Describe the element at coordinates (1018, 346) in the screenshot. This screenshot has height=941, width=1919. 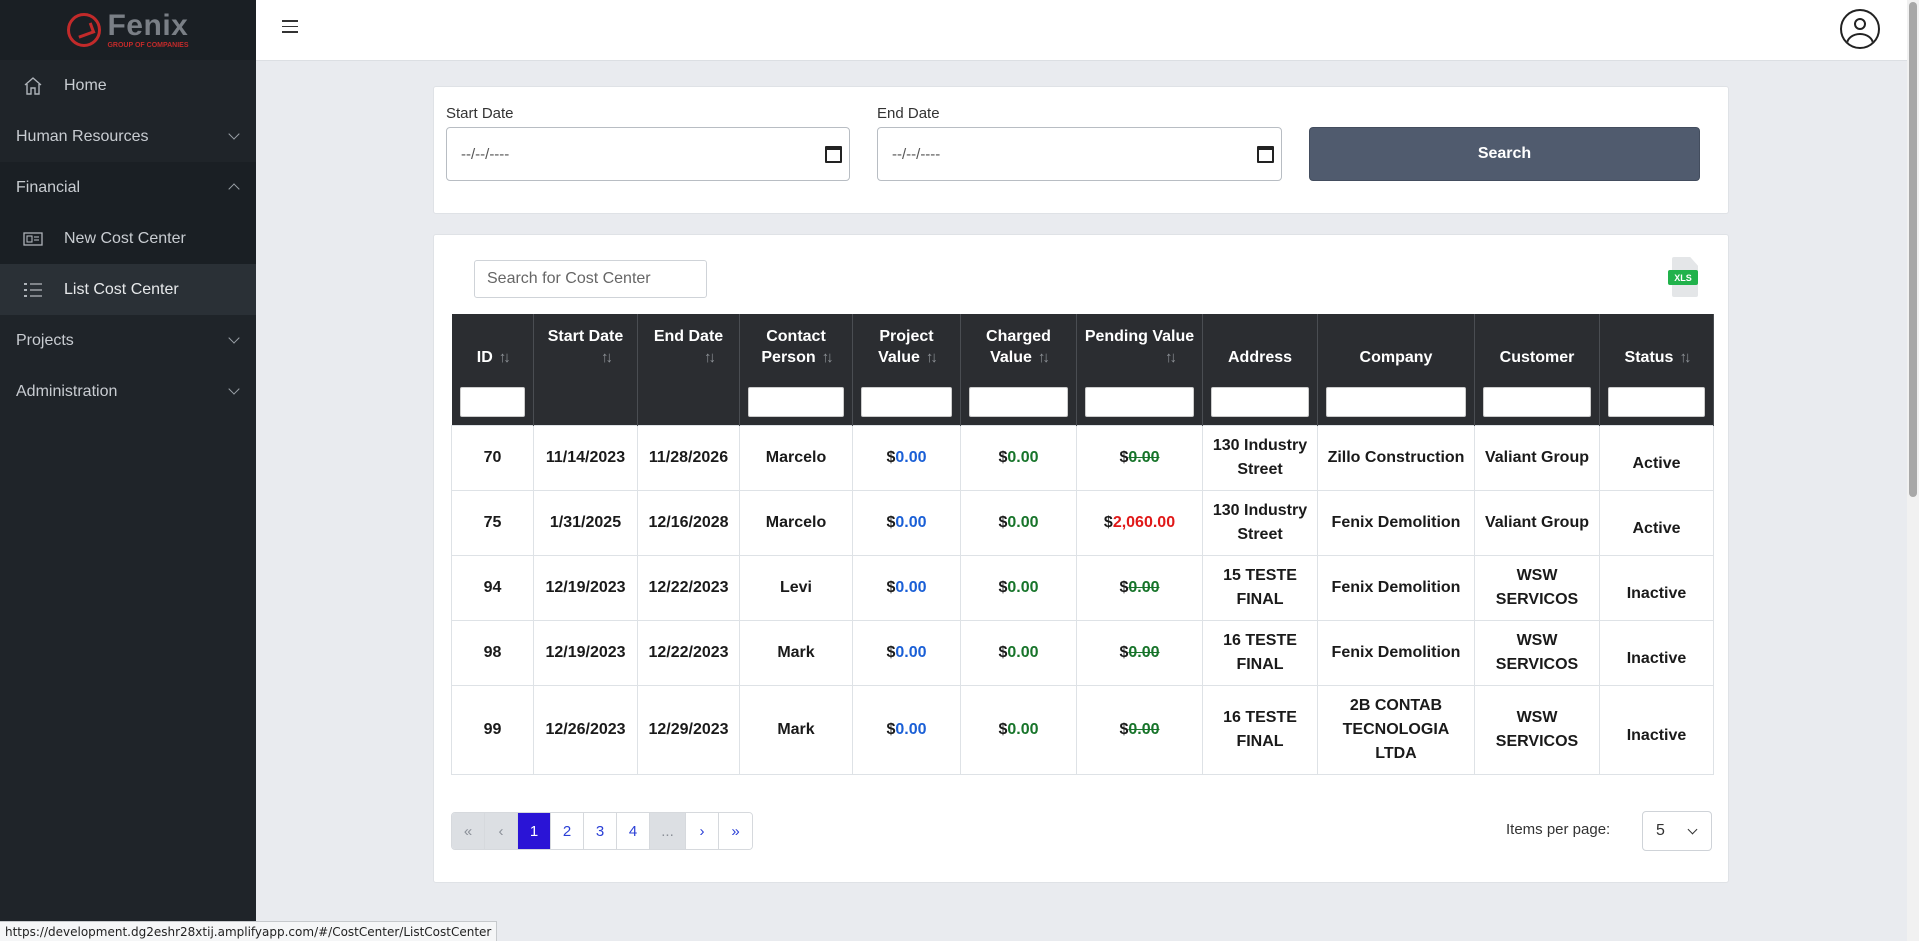
I see `column-header-charged-value: Charged Value ↑↓` at that location.